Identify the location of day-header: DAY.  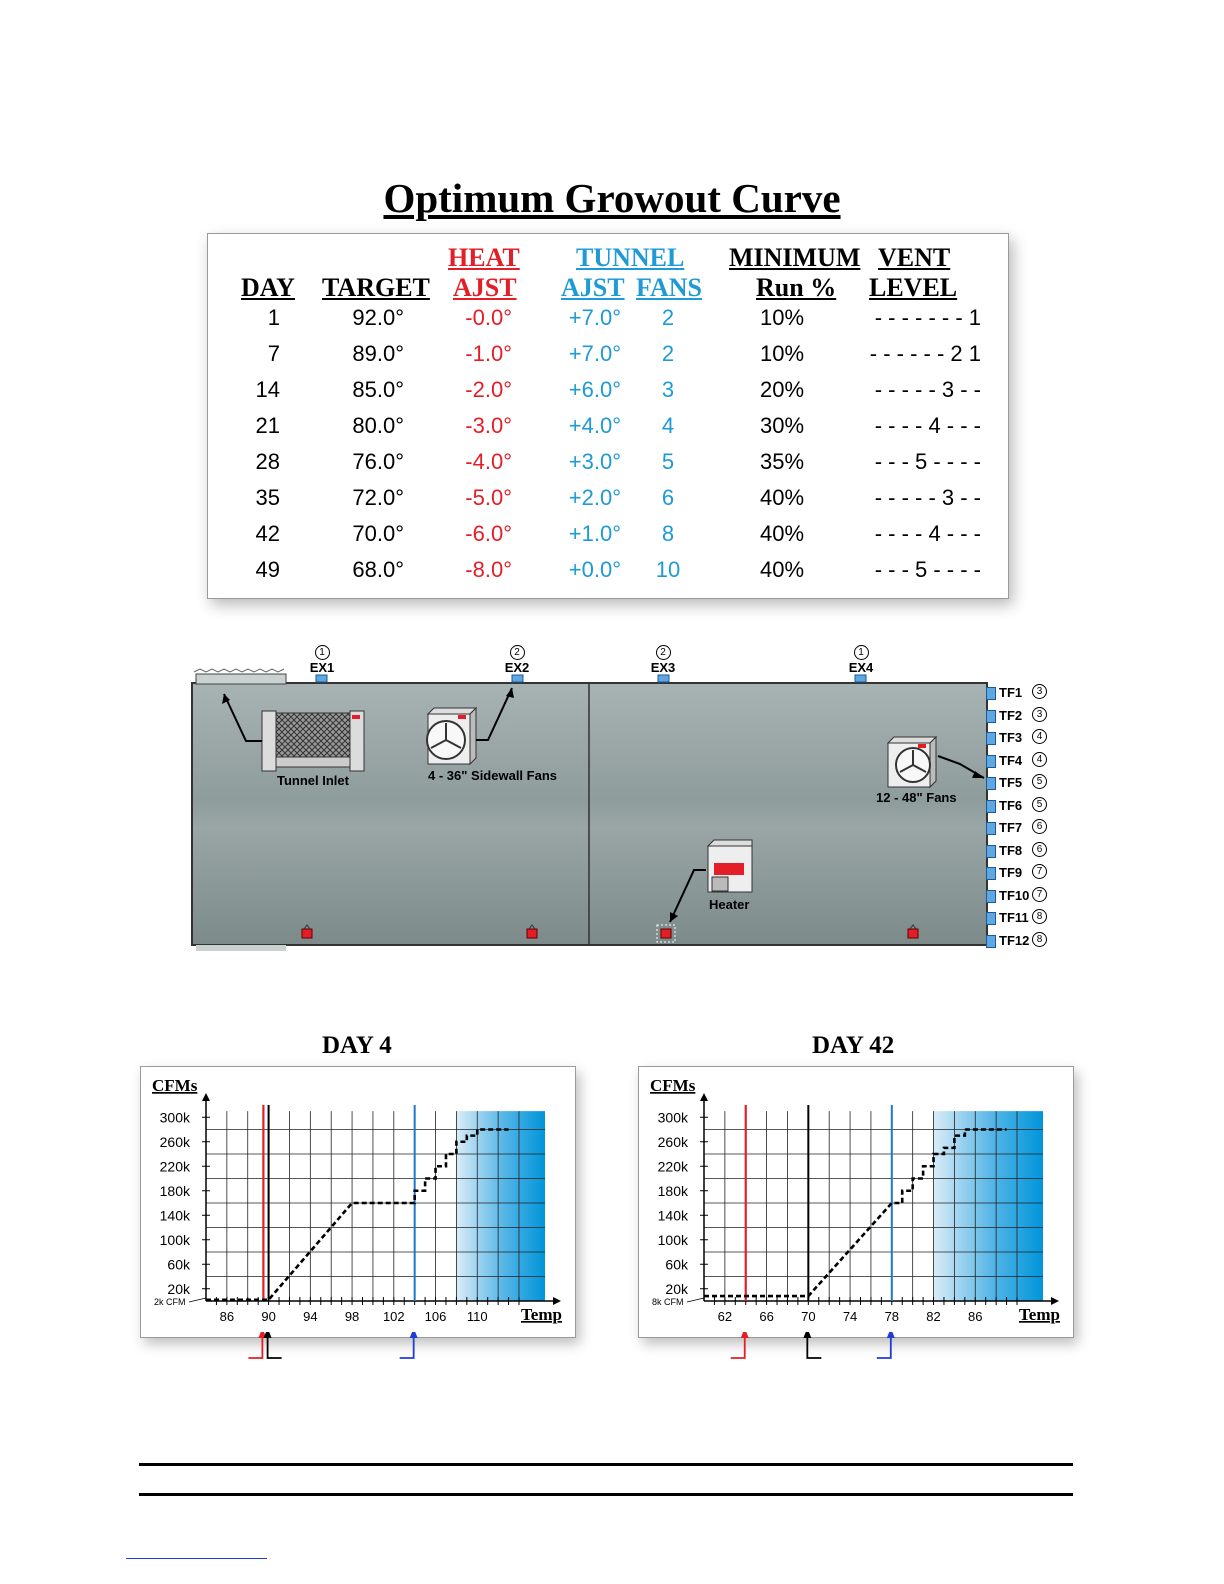
(268, 287).